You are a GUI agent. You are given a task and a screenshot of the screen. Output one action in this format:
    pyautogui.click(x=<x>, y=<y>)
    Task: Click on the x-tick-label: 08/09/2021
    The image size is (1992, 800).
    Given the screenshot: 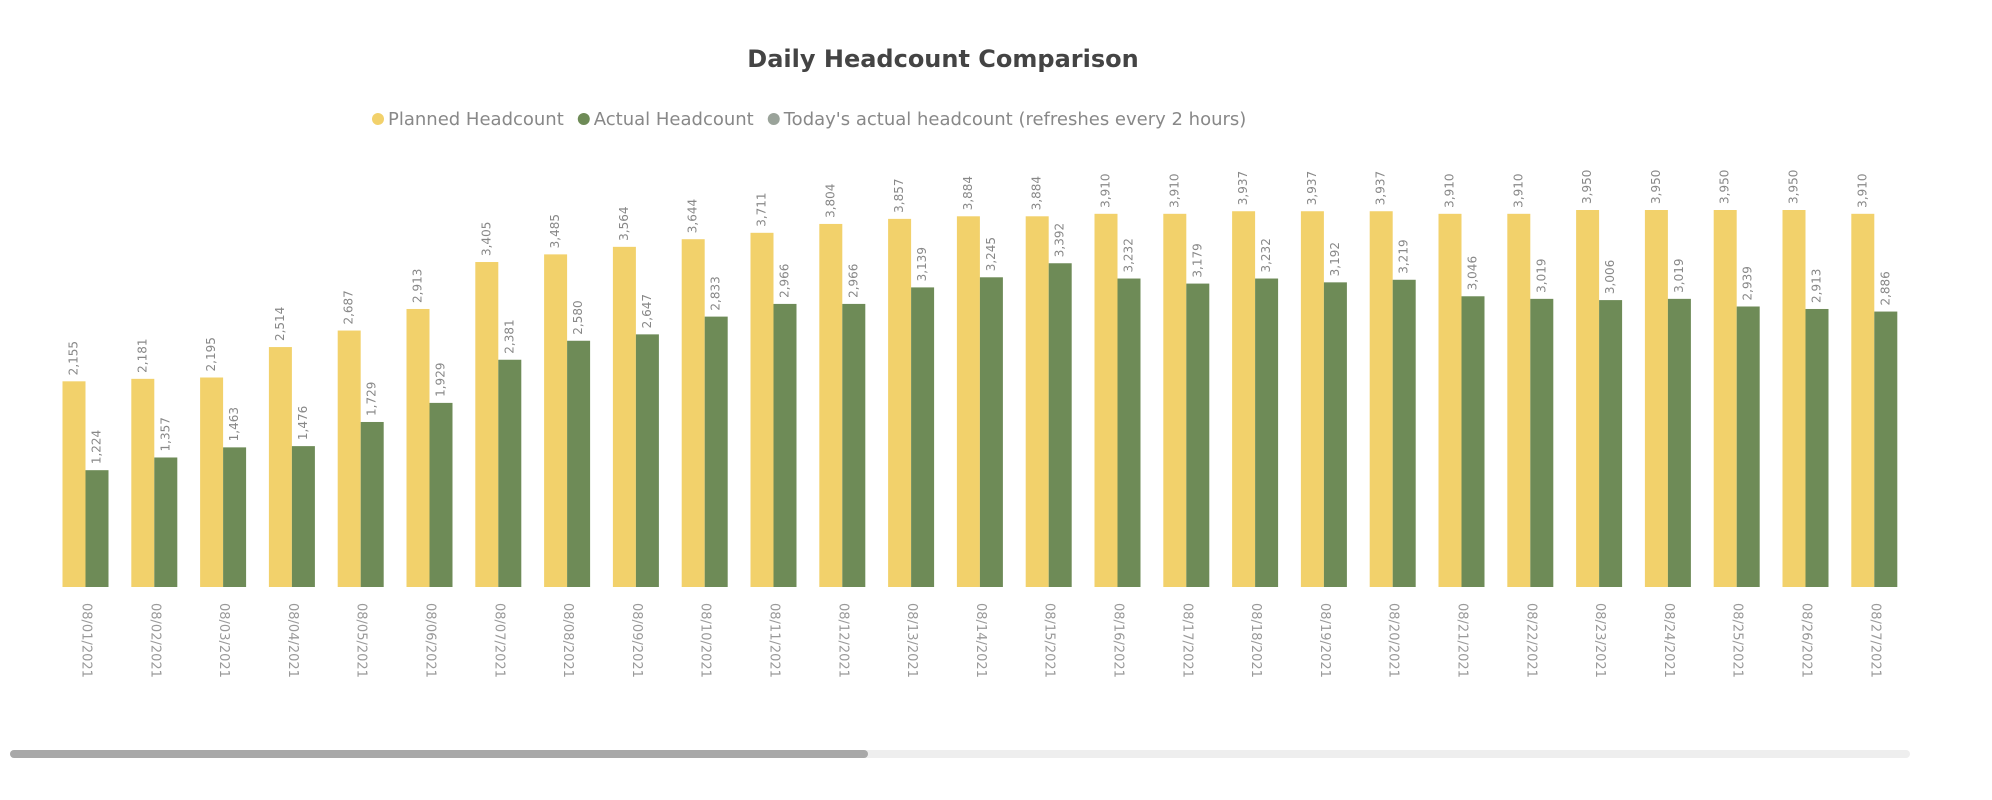 What is the action you would take?
    pyautogui.click(x=636, y=640)
    